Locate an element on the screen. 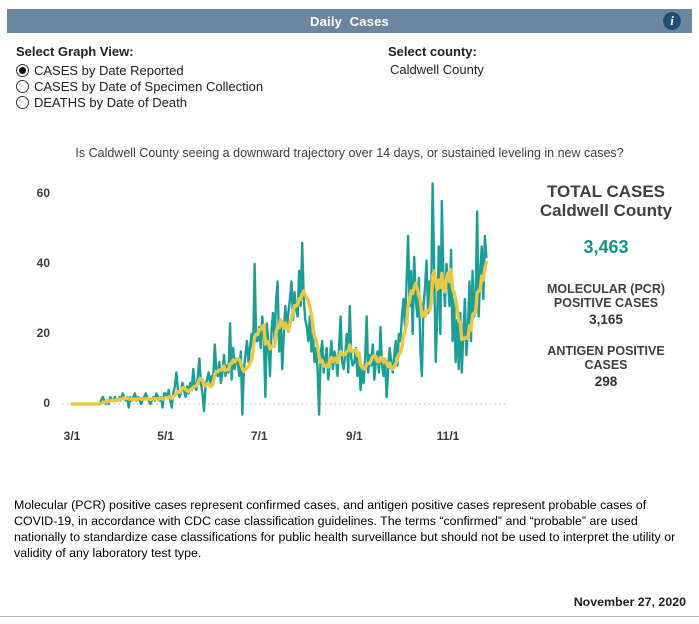 The image size is (699, 624). total-cases-value: 3,463 is located at coordinates (606, 247).